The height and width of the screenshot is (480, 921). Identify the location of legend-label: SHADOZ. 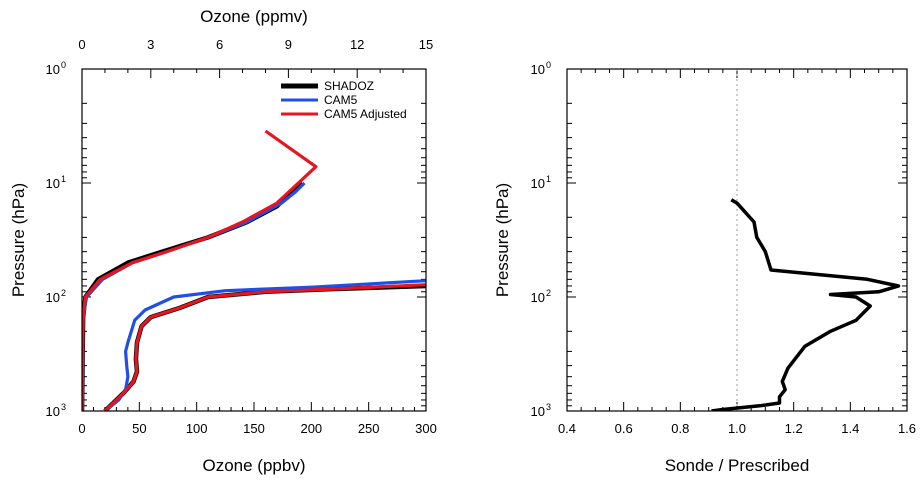
(349, 86).